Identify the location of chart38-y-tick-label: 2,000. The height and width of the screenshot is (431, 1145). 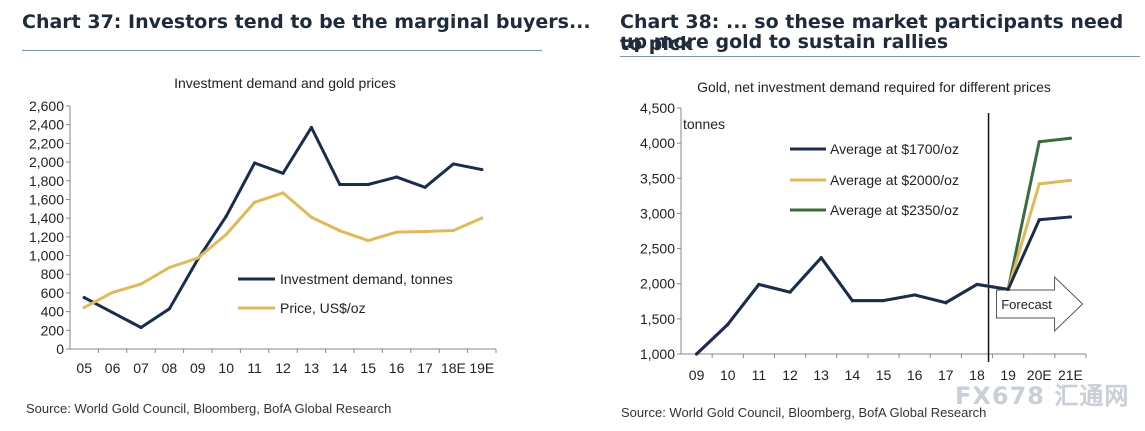
(657, 284).